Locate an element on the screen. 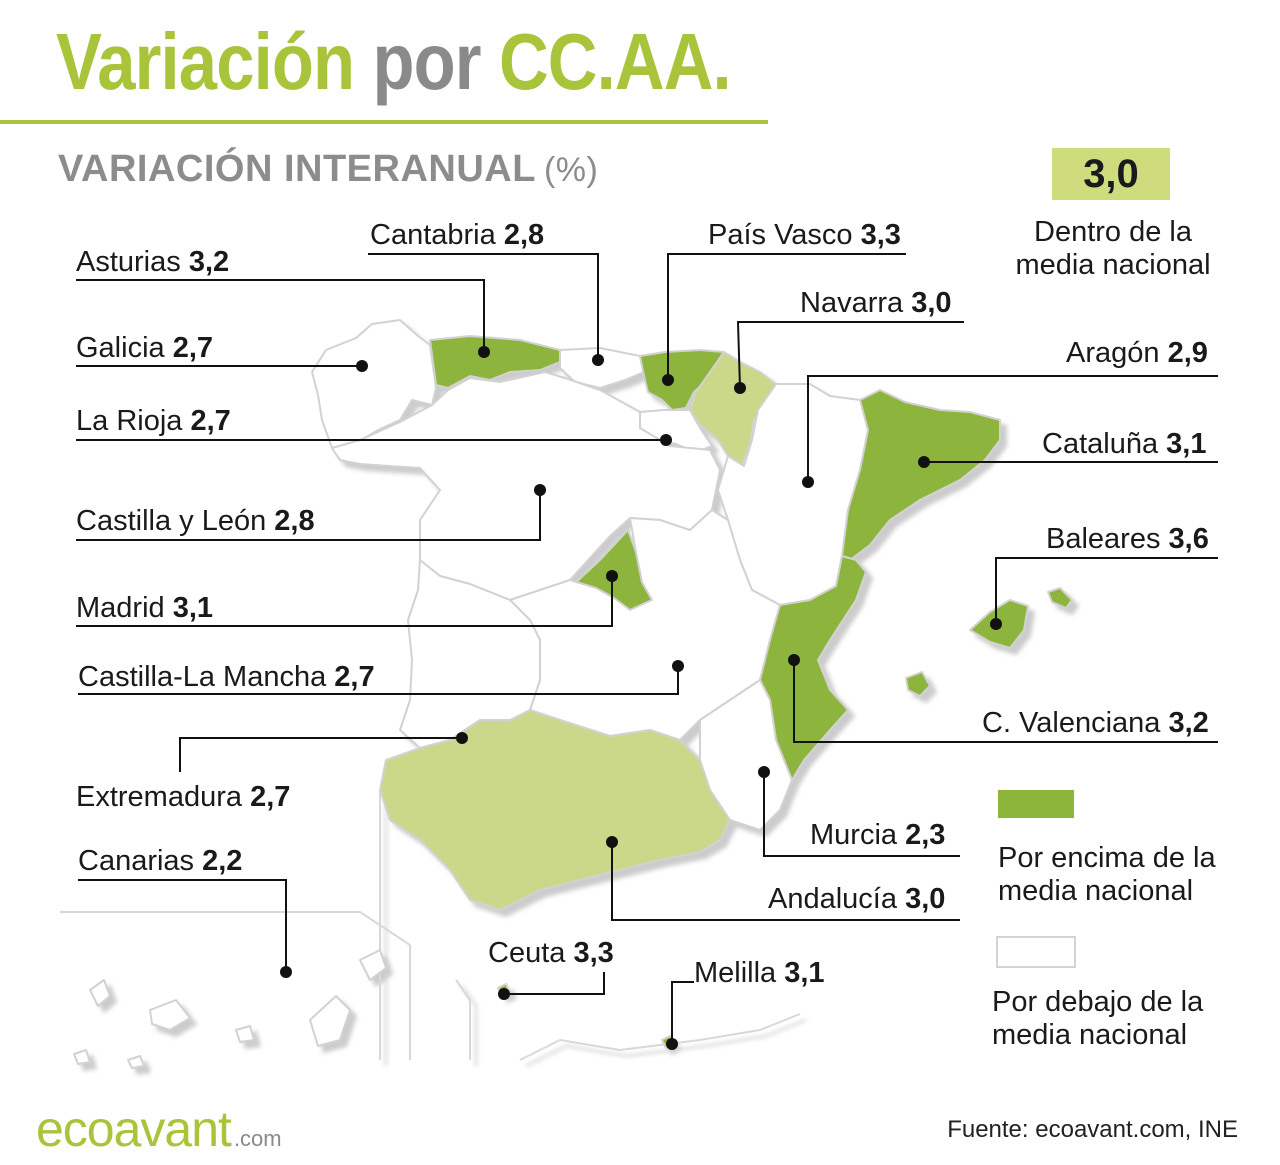 Image resolution: width=1280 pixels, height=1165 pixels. legend-above-label: Por encima de la media nacional is located at coordinates (1107, 874).